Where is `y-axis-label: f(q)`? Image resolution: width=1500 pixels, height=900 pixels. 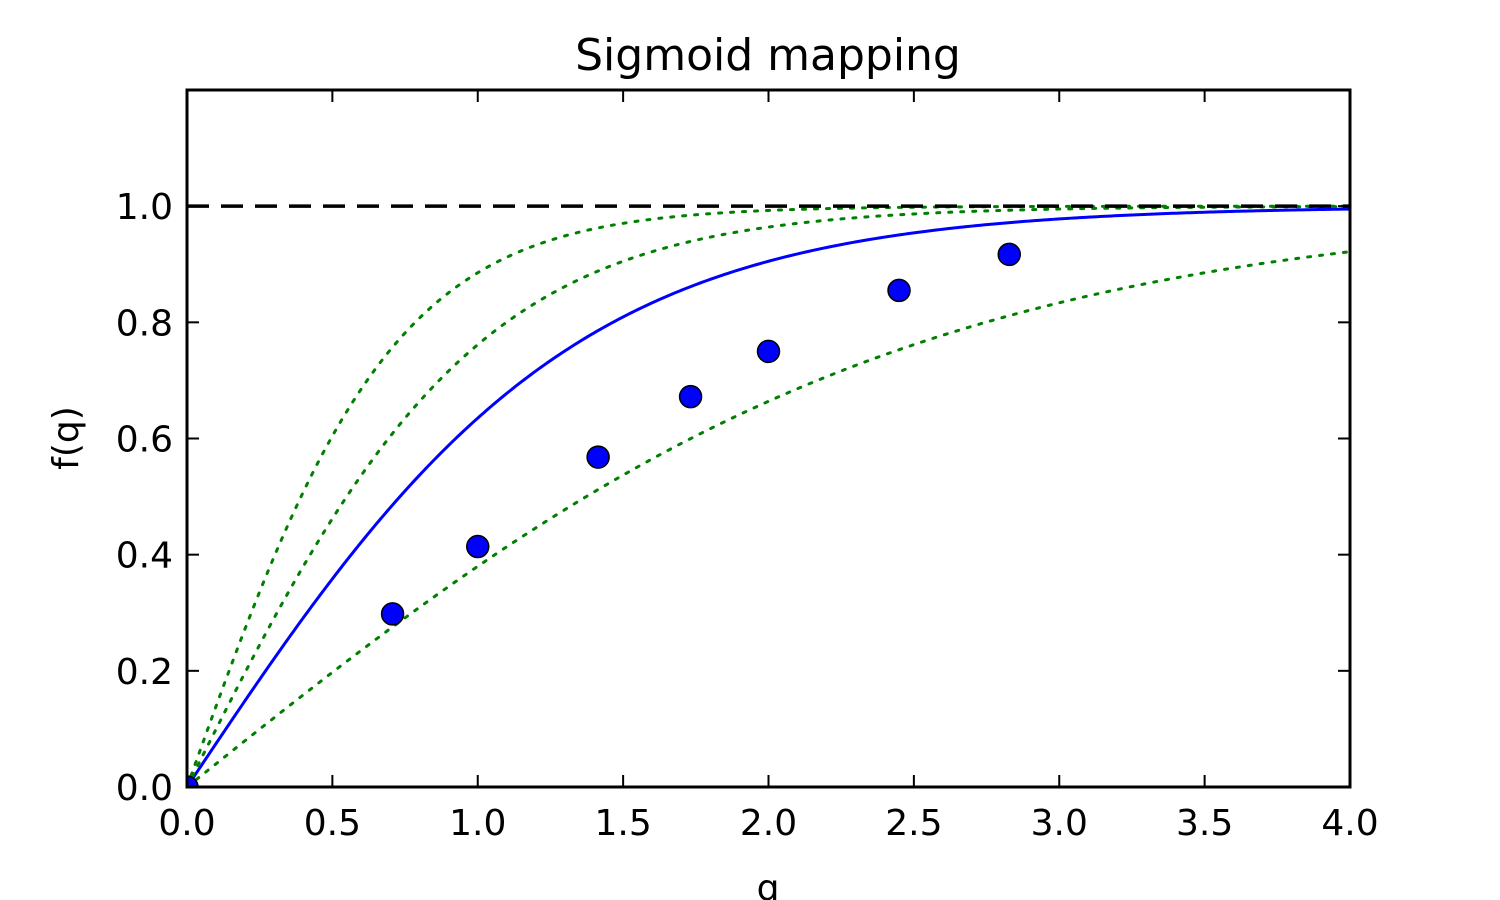
y-axis-label: f(q) is located at coordinates (66, 438).